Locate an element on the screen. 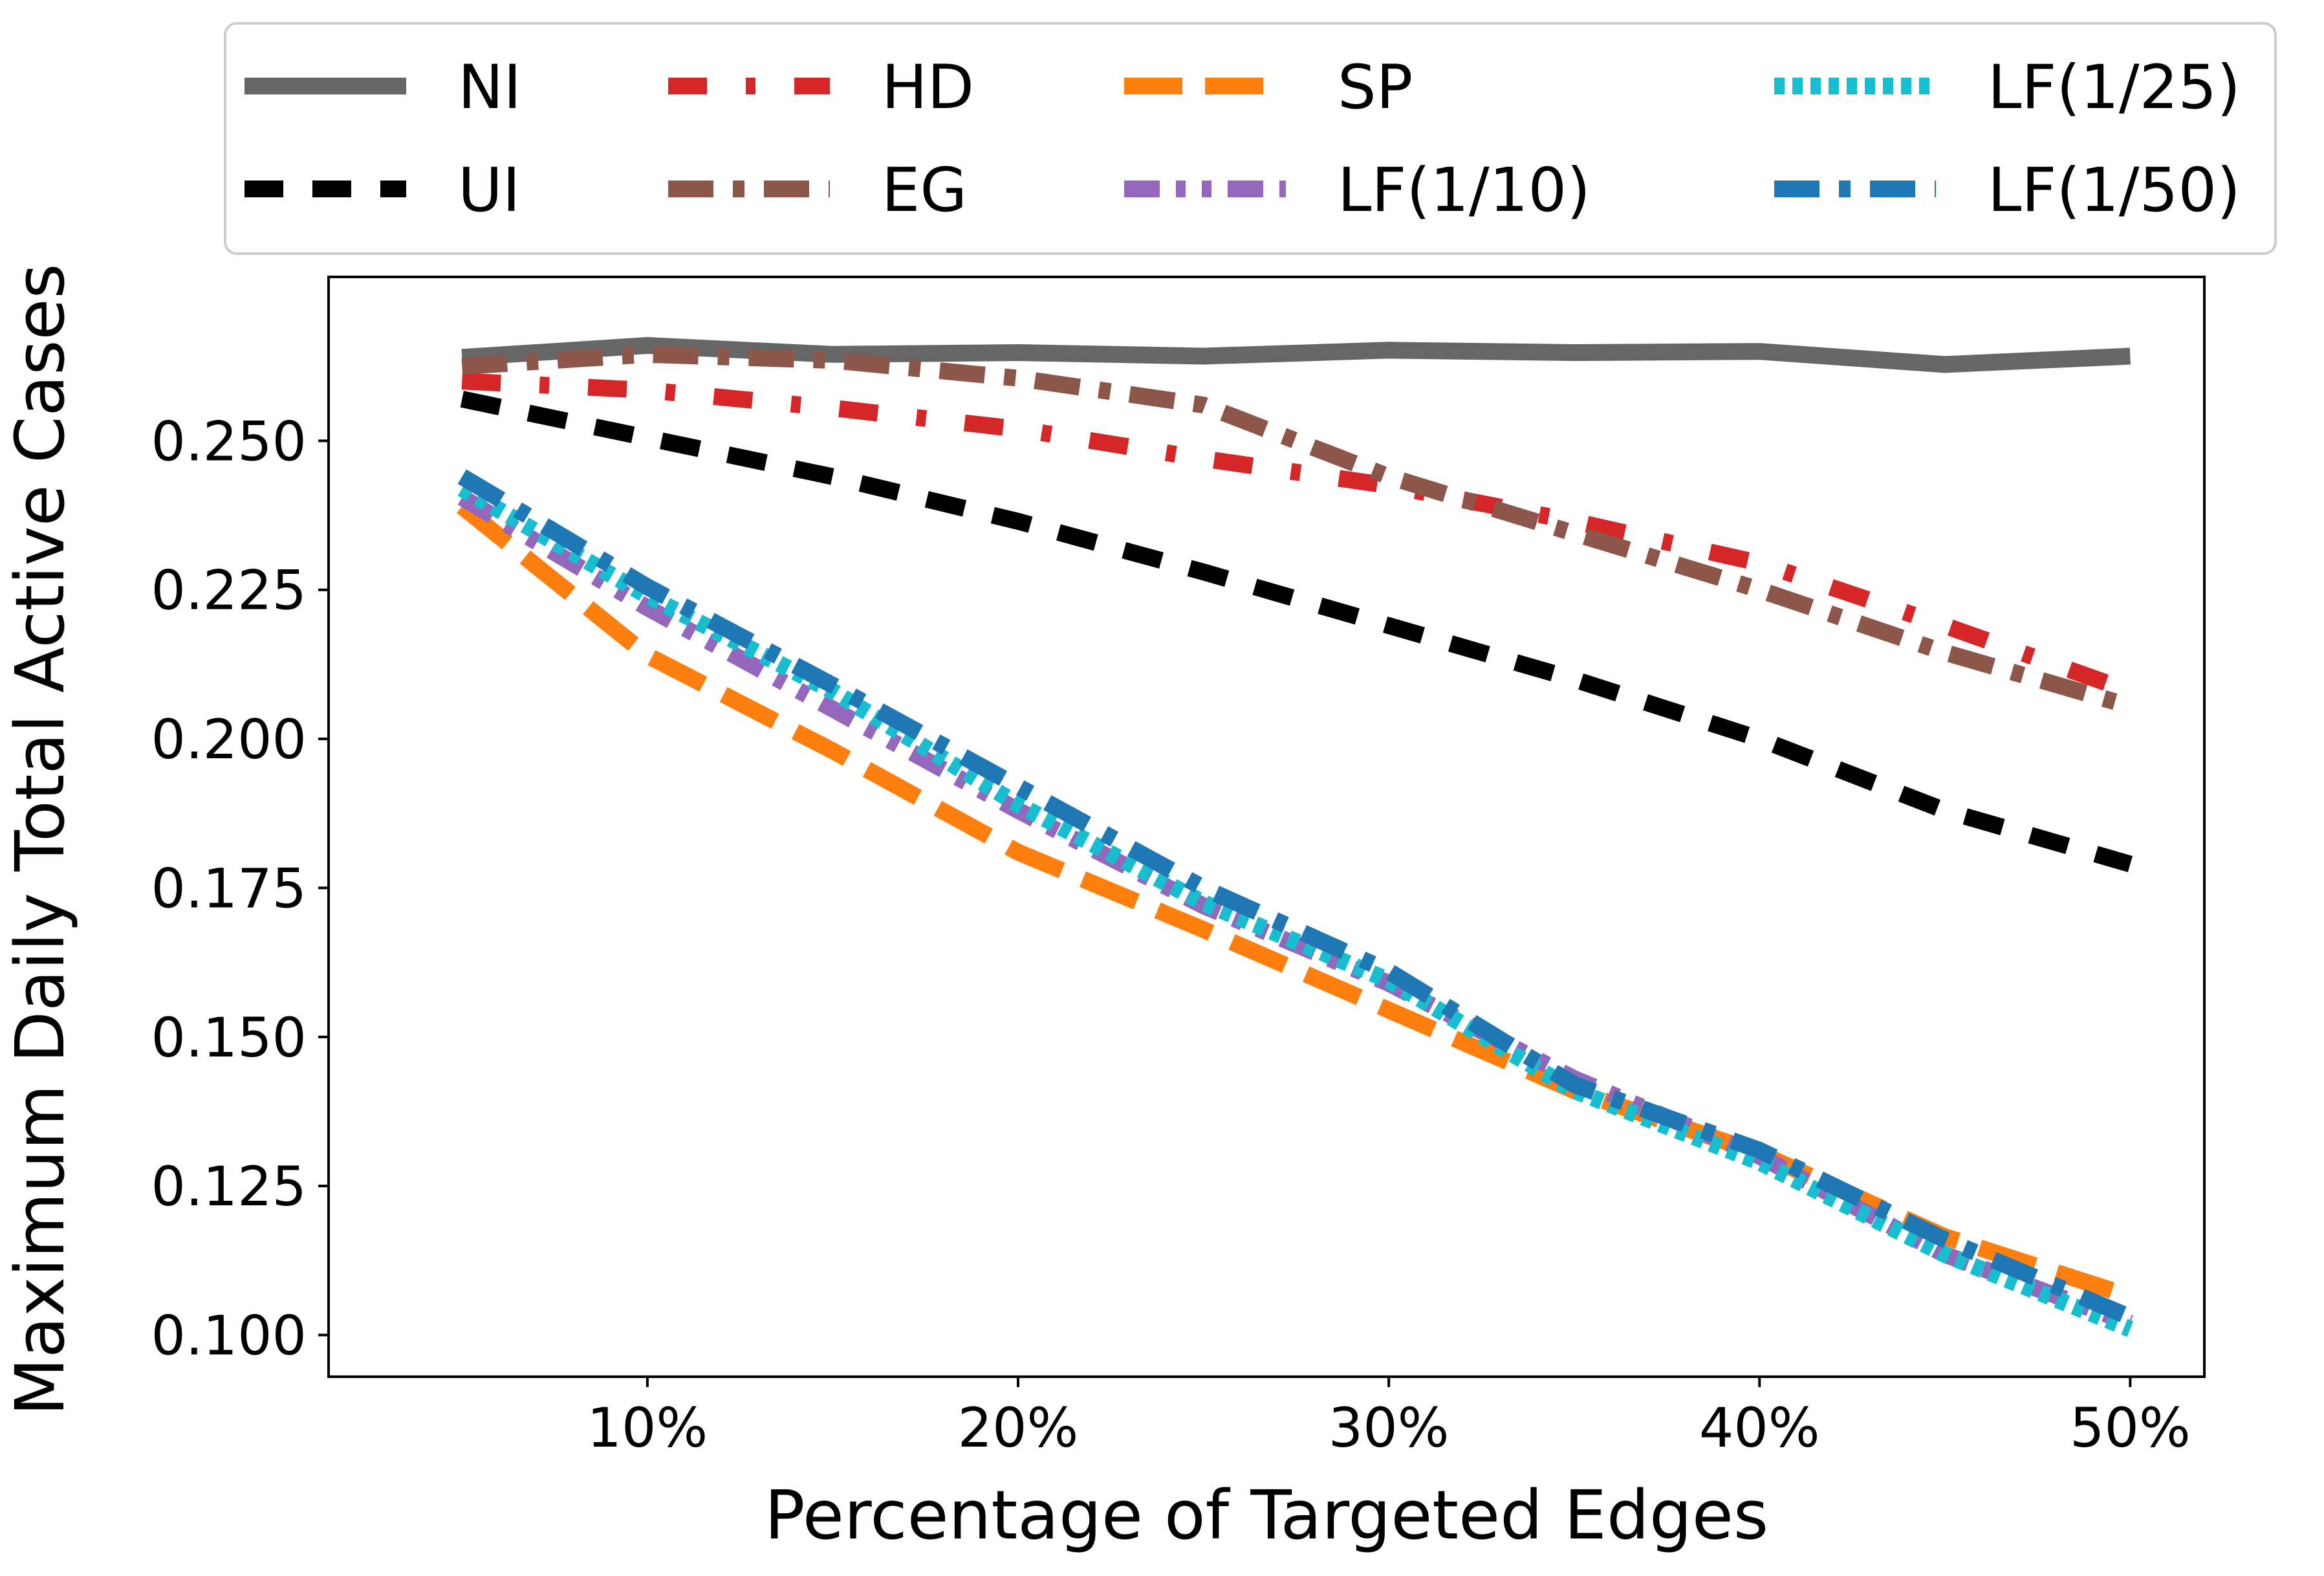 The image size is (2324, 1576). y-tick-label: 0.250 is located at coordinates (229, 441).